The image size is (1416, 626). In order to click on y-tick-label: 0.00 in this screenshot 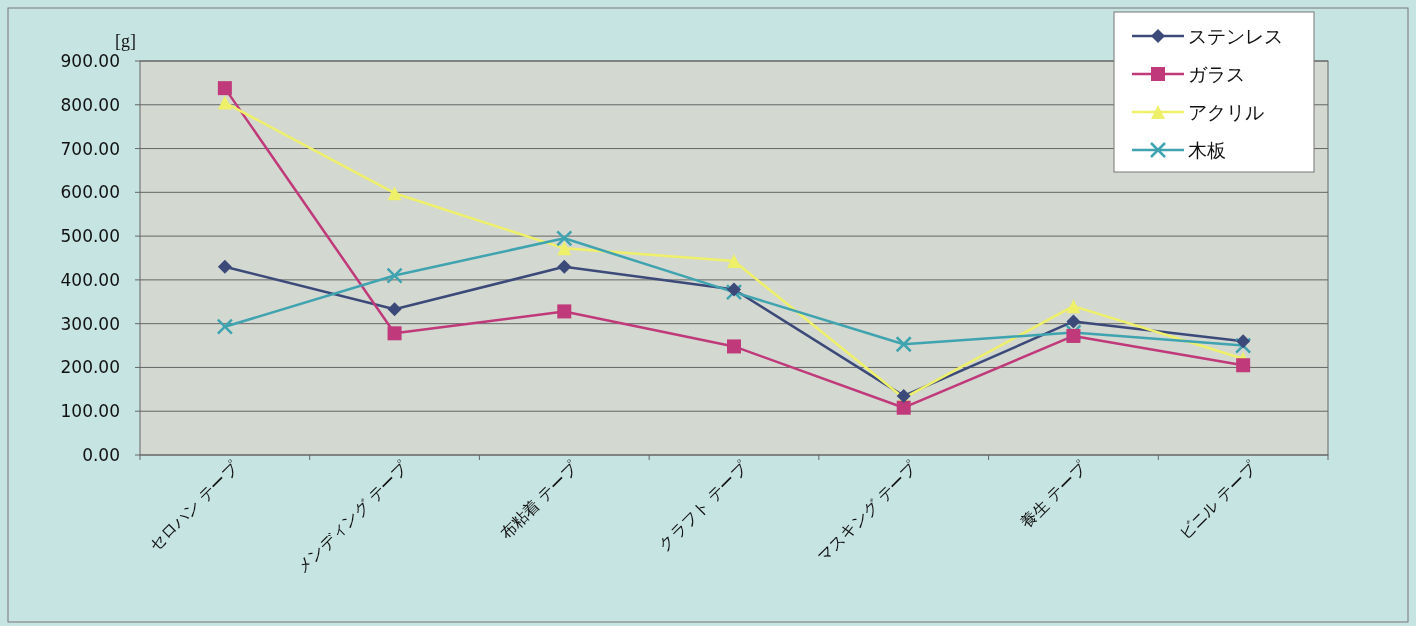, I will do `click(101, 455)`.